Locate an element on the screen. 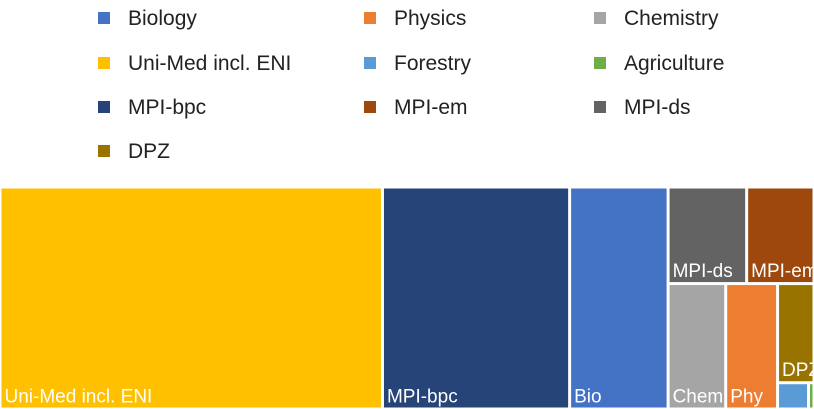 The height and width of the screenshot is (409, 814). tile-label: DPZ is located at coordinates (798, 370).